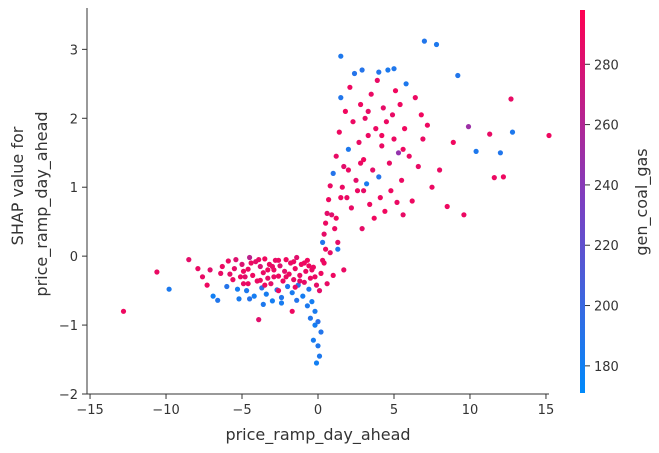  I want to click on x-axis-label: price_ramp_day_ahead, so click(317, 435).